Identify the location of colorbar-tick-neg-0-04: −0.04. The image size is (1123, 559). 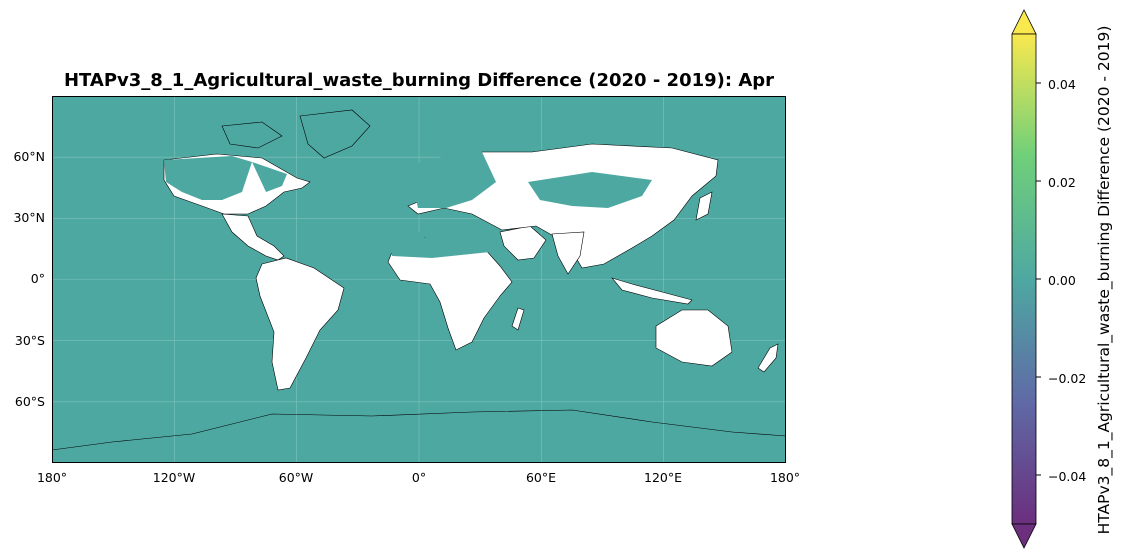
(1067, 476).